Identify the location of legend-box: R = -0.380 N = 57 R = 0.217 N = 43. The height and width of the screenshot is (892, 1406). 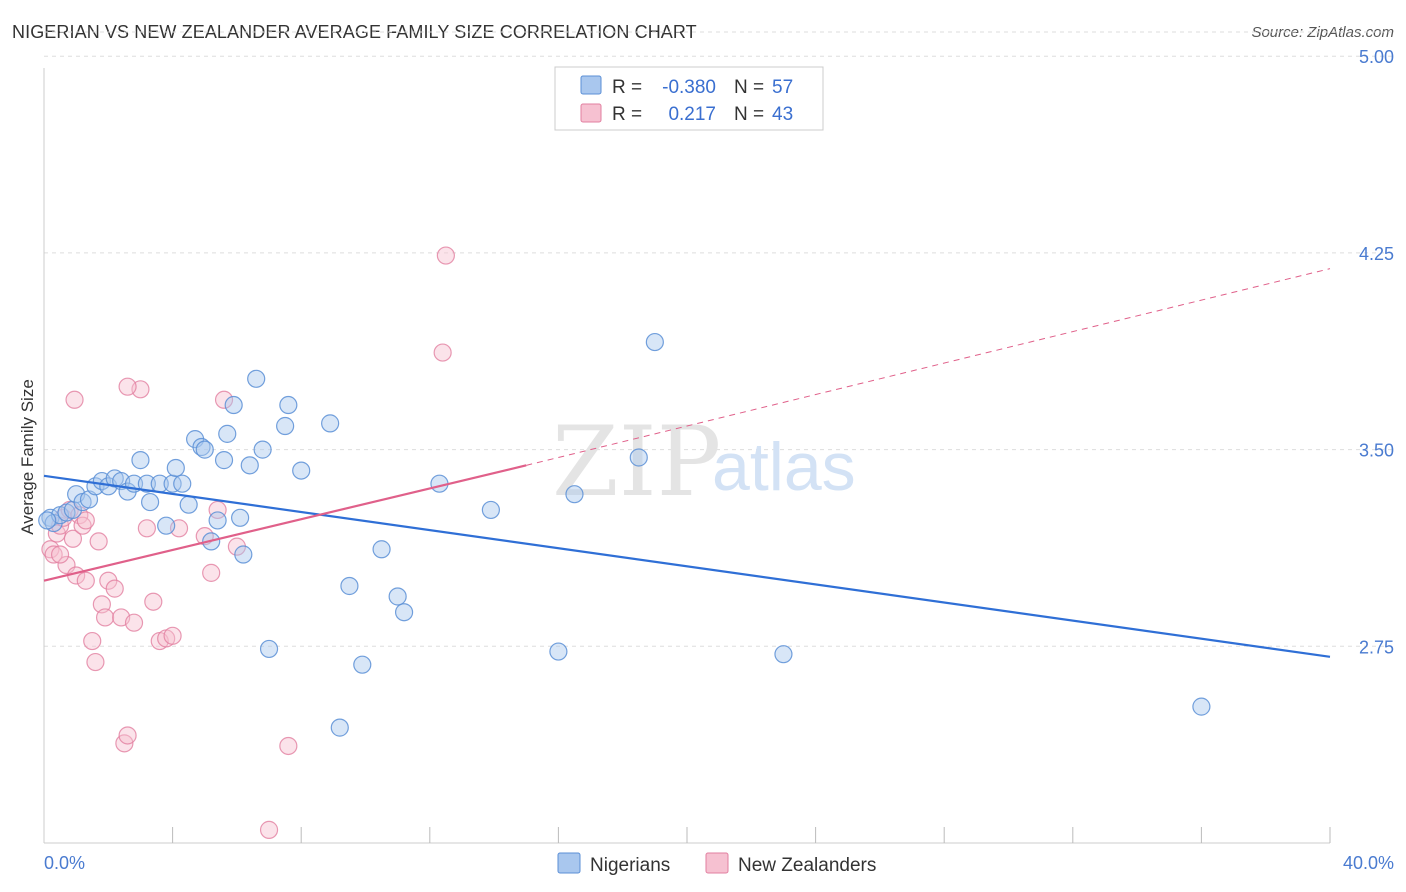
(689, 98).